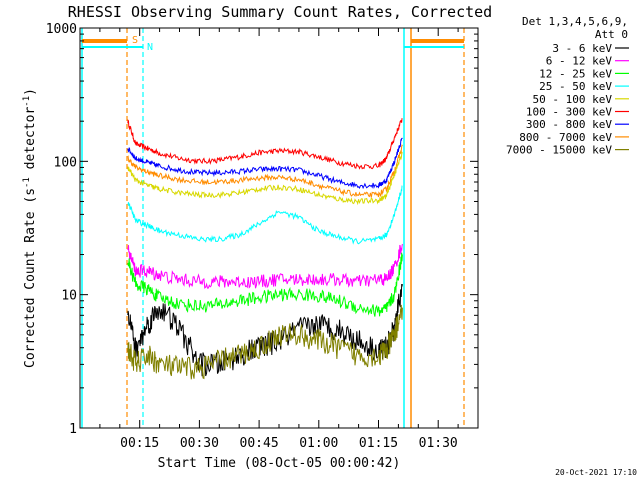 The width and height of the screenshot is (640, 480). Describe the element at coordinates (61, 29) in the screenshot. I see `y-tick-label: 1000` at that location.